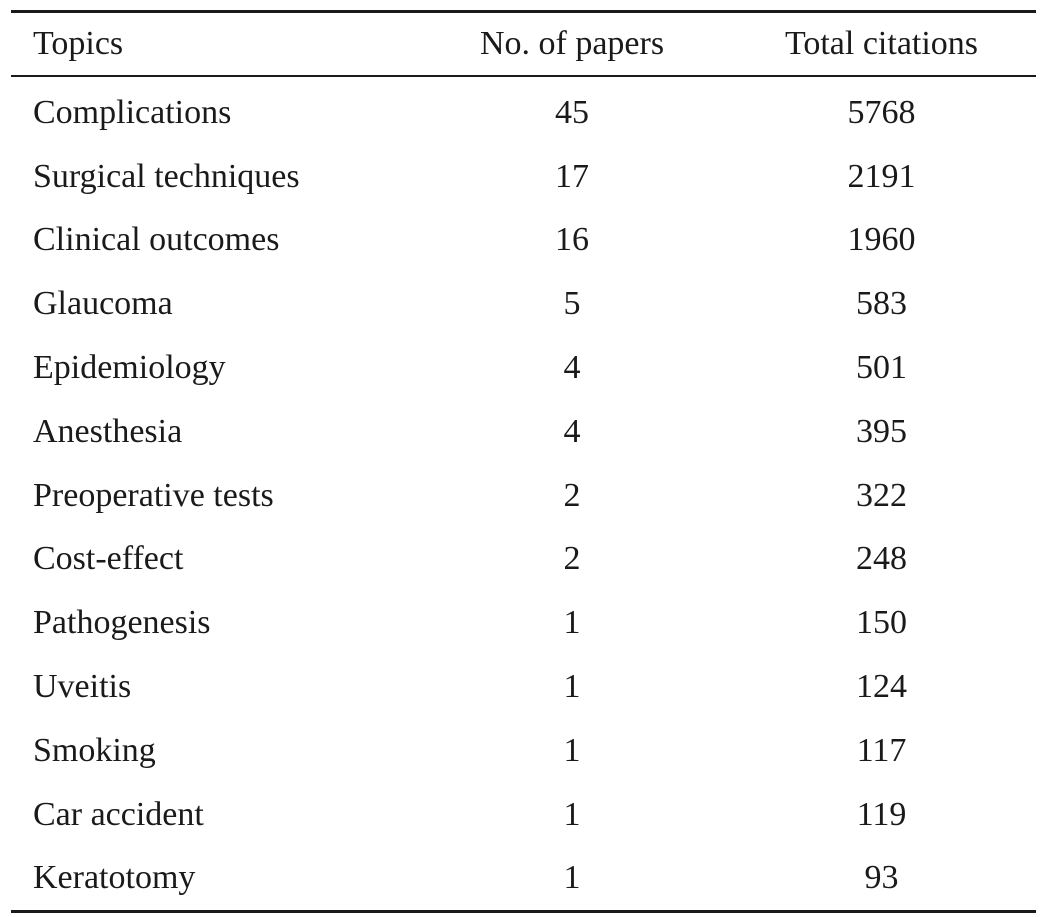 Image resolution: width=1052 pixels, height=917 pixels. What do you see at coordinates (572, 240) in the screenshot?
I see `cell-papers: 16` at bounding box center [572, 240].